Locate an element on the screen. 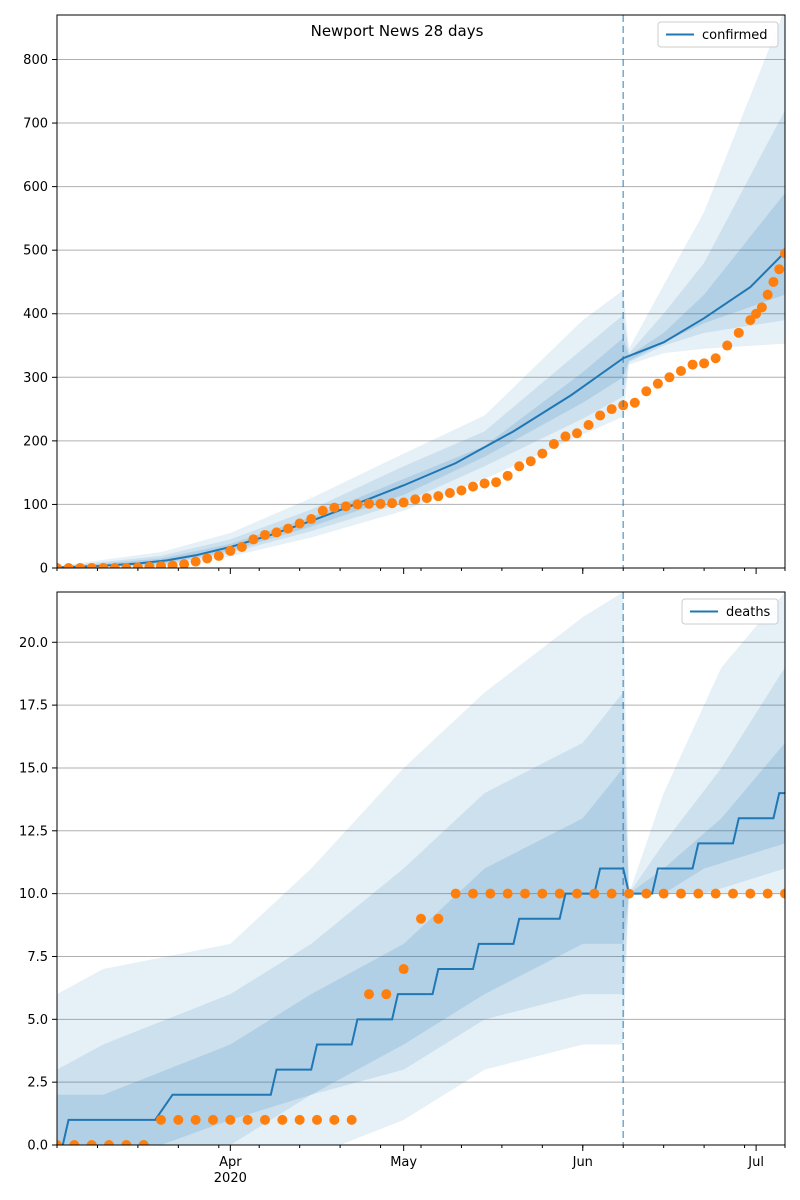 This screenshot has height=1200, width=800. x-tick-label: Jun is located at coordinates (582, 1162).